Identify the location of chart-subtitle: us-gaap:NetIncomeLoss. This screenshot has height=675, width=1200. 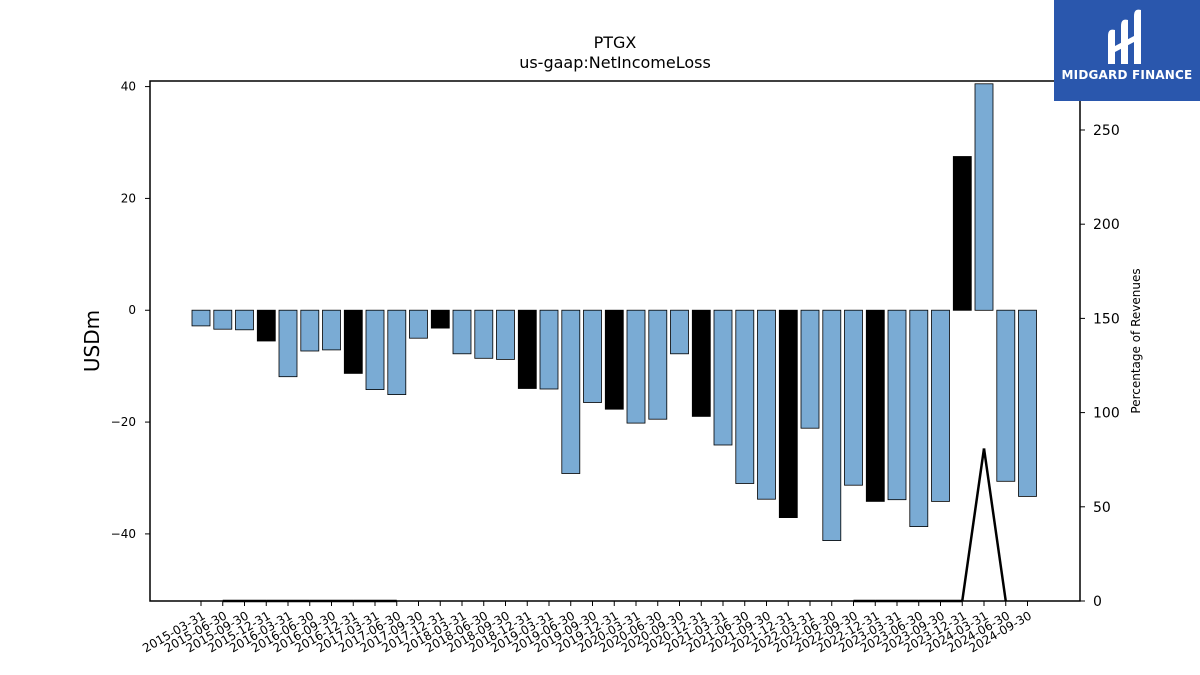
(615, 62).